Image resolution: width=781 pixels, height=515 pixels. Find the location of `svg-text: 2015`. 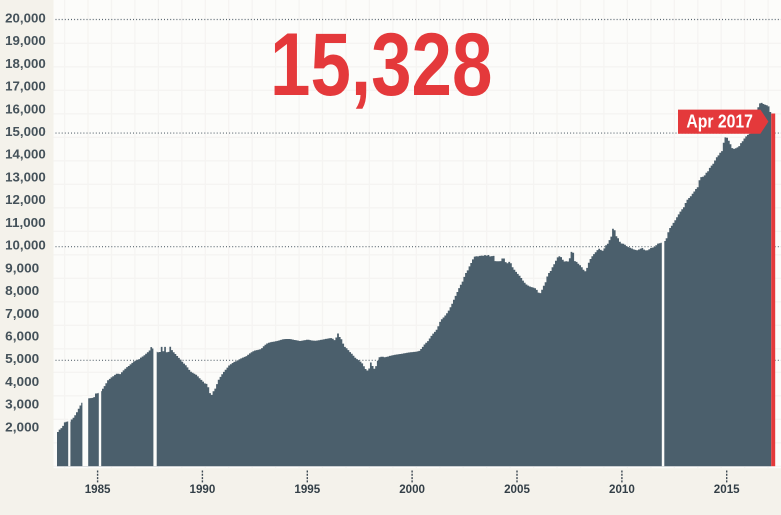

svg-text: 2015 is located at coordinates (727, 489).